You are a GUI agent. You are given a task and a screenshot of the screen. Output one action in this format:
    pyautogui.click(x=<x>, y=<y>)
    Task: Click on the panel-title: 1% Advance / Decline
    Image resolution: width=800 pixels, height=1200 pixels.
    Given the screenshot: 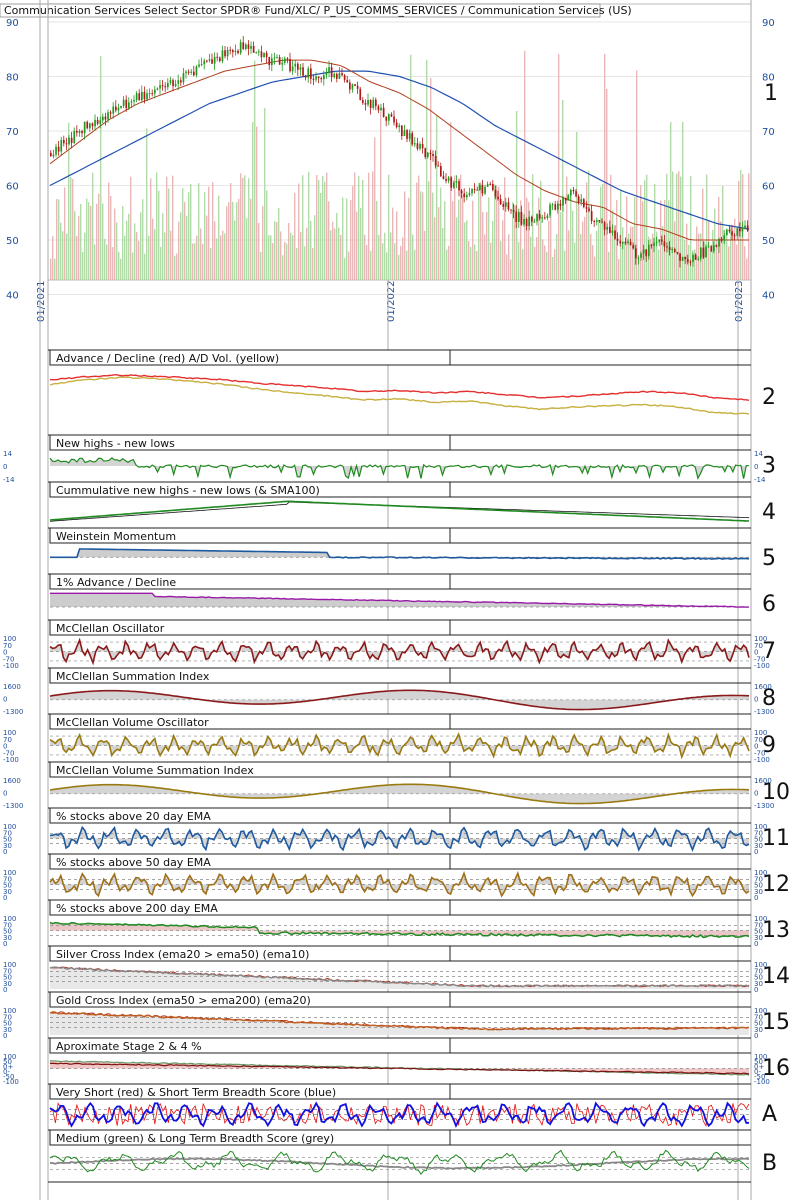 What is the action you would take?
    pyautogui.click(x=116, y=582)
    